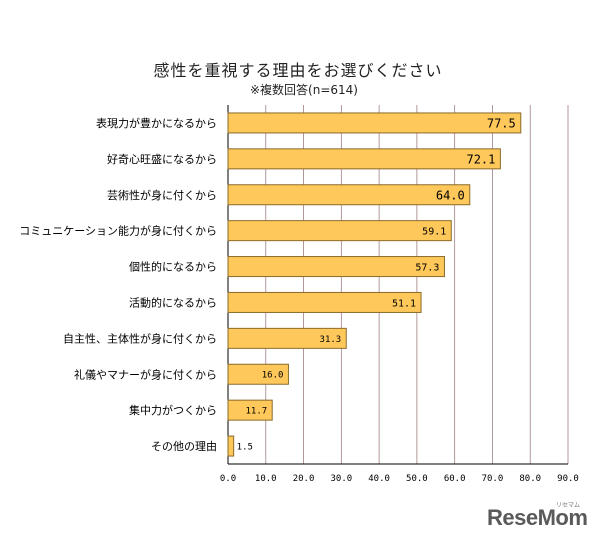  What do you see at coordinates (173, 410) in the screenshot?
I see `category-label: 集中力がつくから` at bounding box center [173, 410].